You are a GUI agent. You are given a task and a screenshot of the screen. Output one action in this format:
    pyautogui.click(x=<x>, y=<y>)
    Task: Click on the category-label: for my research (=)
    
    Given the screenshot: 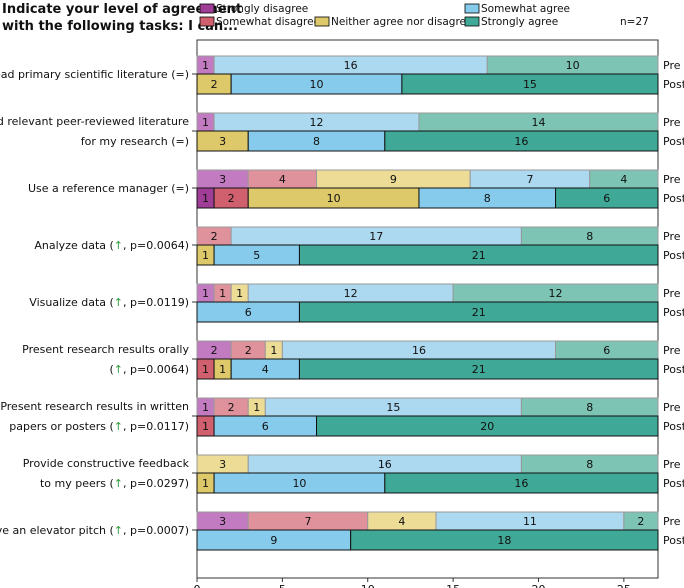 What is the action you would take?
    pyautogui.click(x=135, y=141)
    